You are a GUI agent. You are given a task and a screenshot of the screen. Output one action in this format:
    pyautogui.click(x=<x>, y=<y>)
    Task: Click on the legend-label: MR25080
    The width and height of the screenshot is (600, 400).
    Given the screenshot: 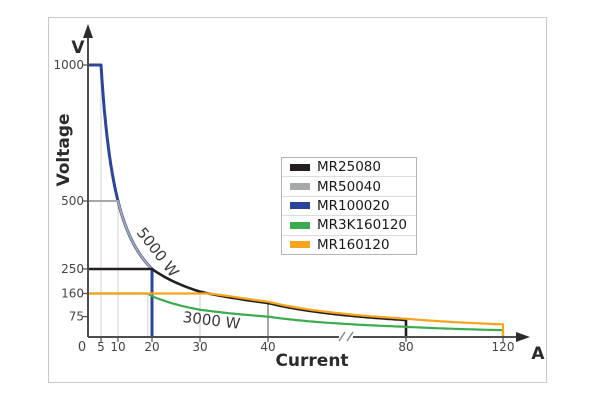 What is the action you would take?
    pyautogui.click(x=349, y=167)
    